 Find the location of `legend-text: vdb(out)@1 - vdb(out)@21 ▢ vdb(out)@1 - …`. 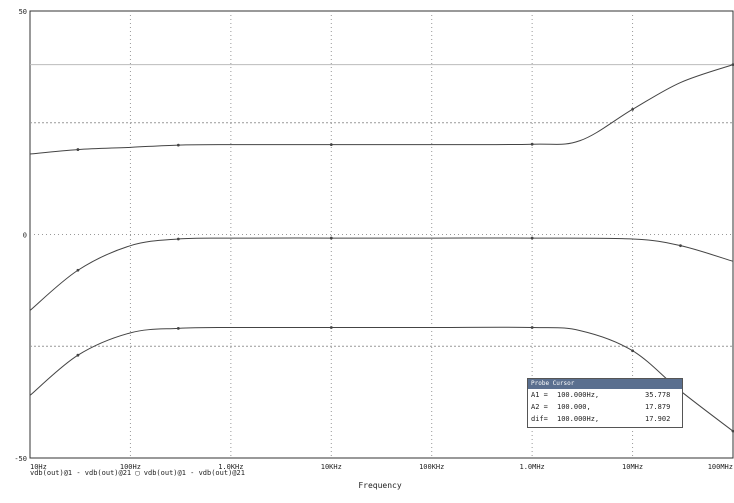

legend-text: vdb(out)@1 - vdb(out)@21 ▢ vdb(out)@1 - … is located at coordinates (137, 473).